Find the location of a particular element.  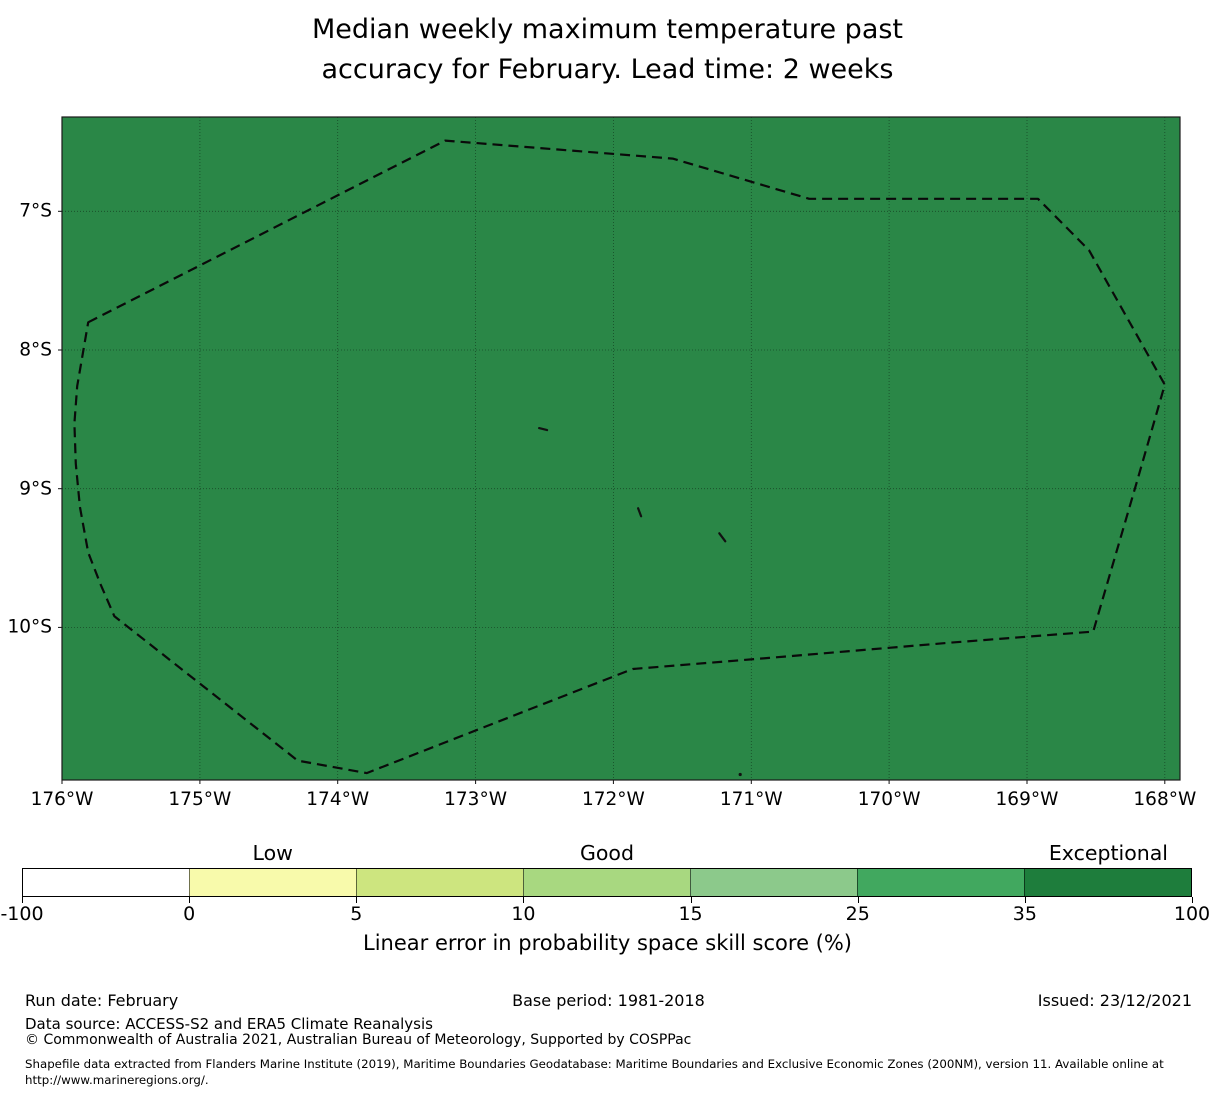

x-tick-label: 170°W is located at coordinates (889, 799).